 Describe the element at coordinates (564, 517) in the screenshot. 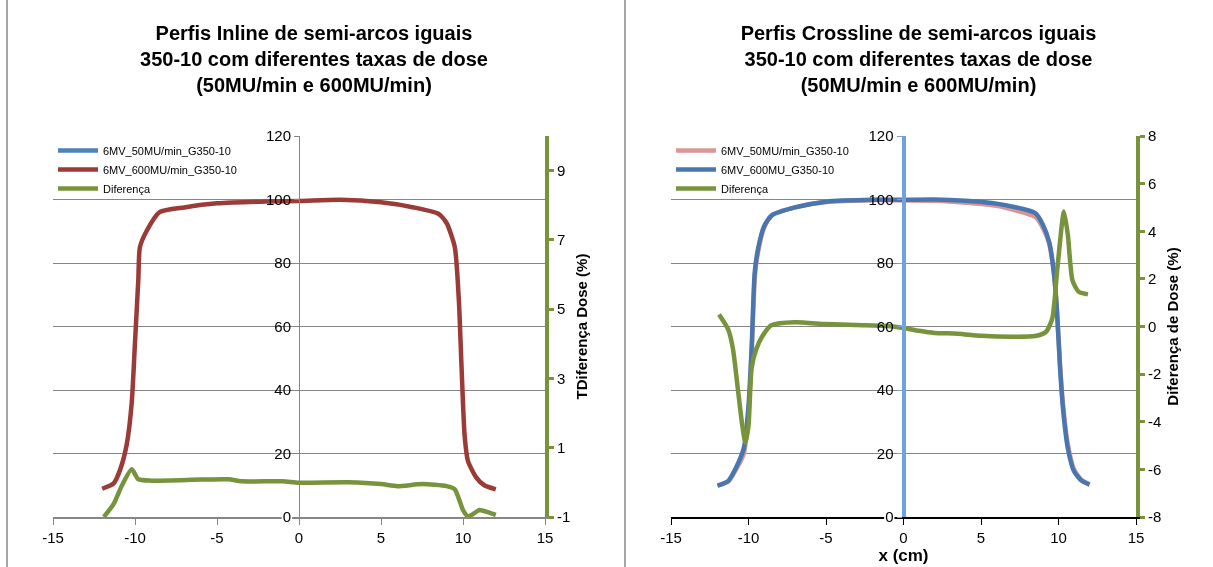

I see `y2-tick-label: -1` at that location.